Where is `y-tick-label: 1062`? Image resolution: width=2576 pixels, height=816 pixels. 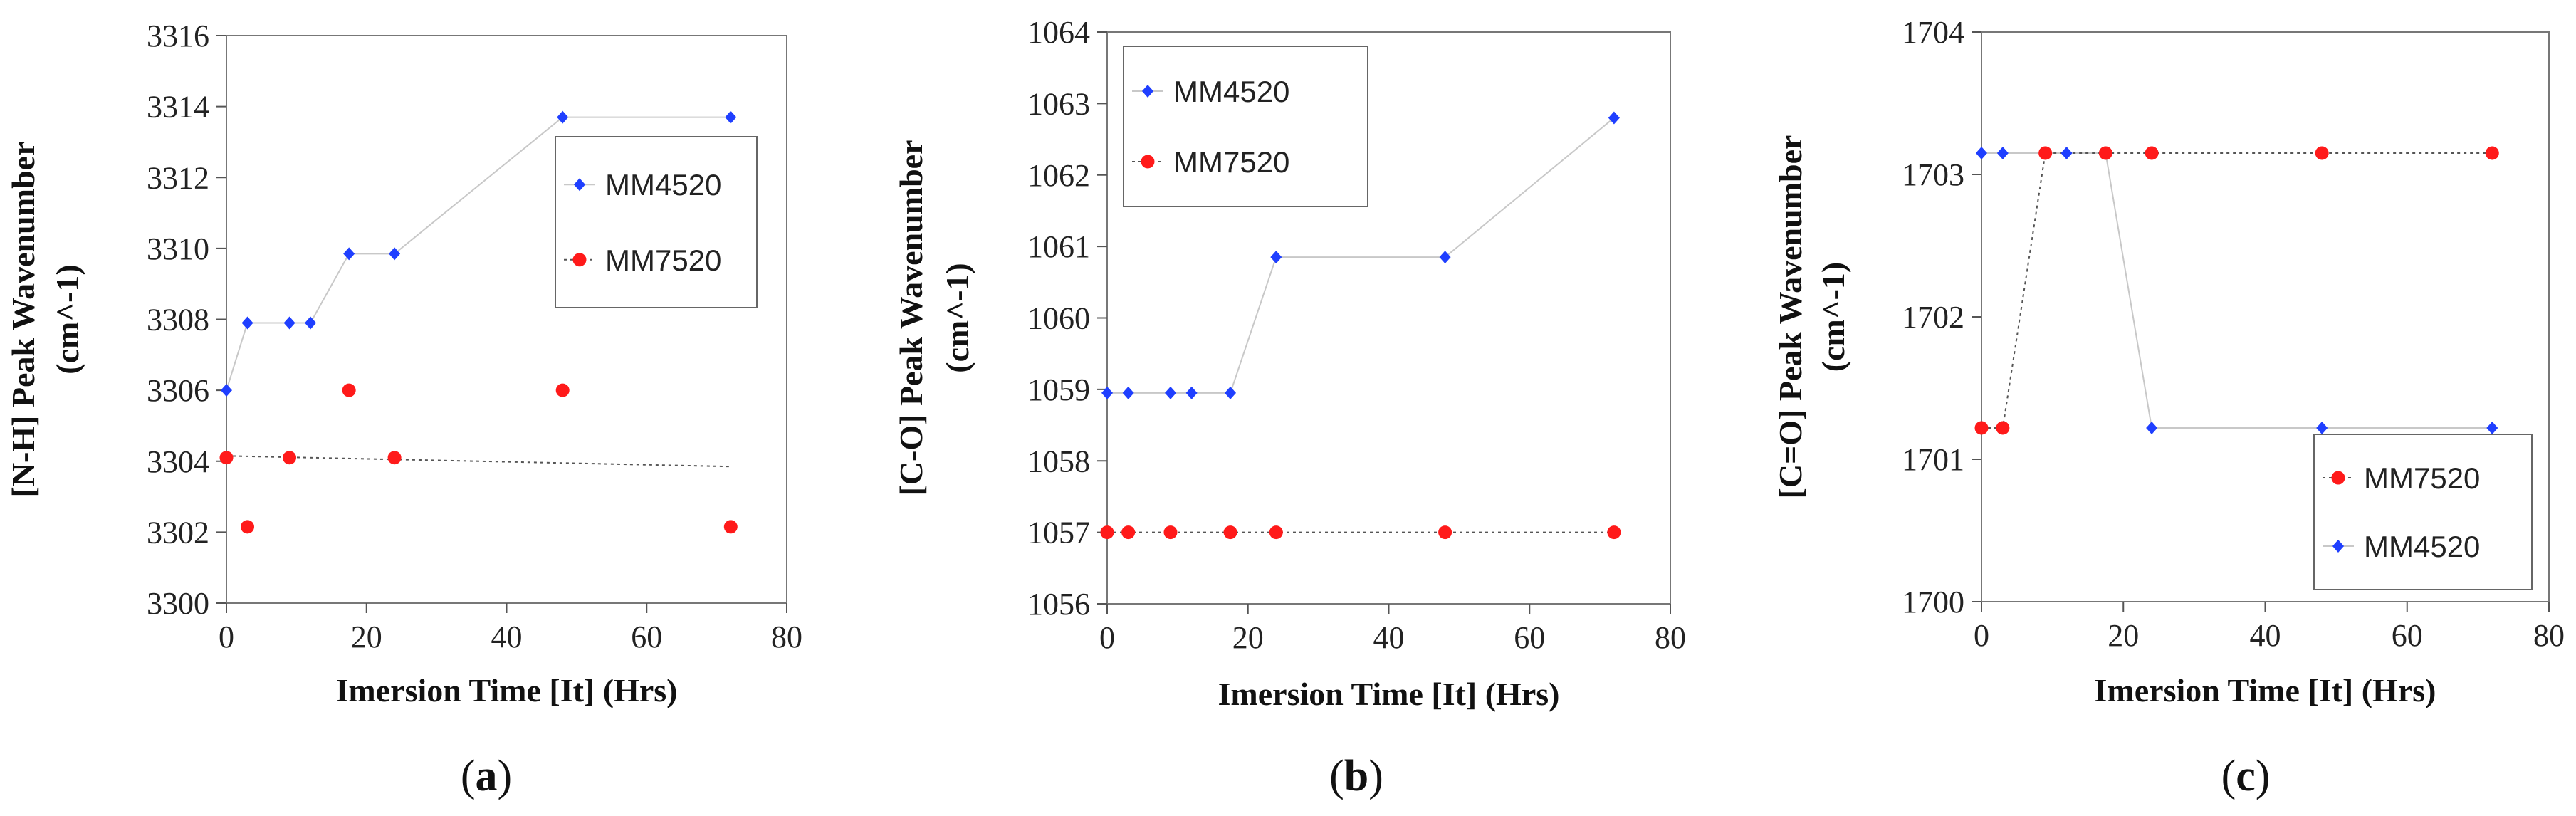
y-tick-label: 1062 is located at coordinates (1058, 175).